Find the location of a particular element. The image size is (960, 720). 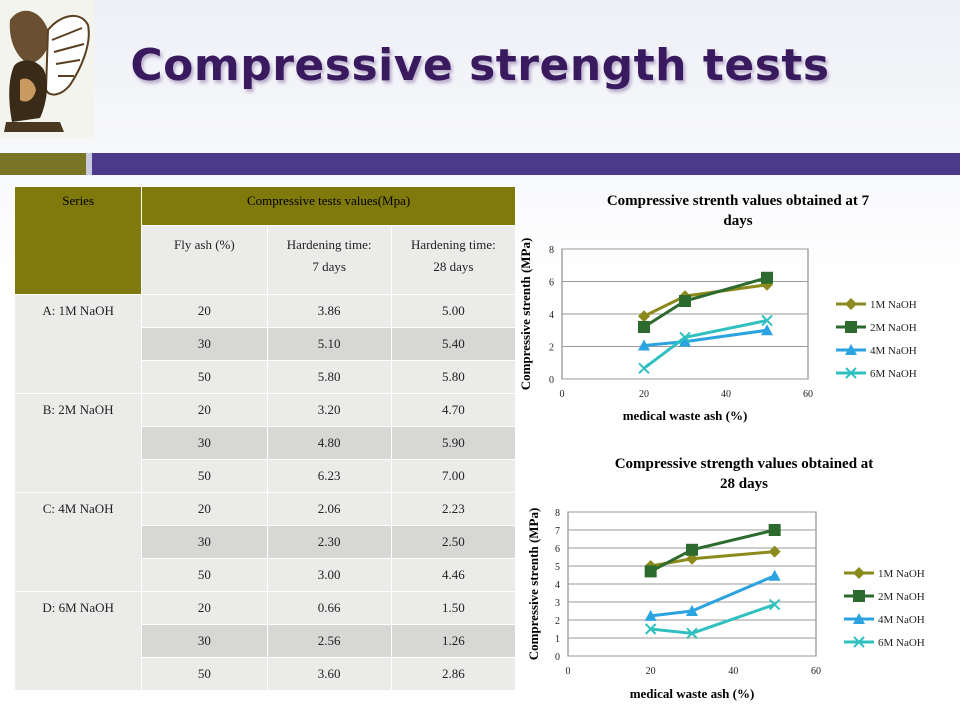

series-2m-naoh is located at coordinates (705, 302).